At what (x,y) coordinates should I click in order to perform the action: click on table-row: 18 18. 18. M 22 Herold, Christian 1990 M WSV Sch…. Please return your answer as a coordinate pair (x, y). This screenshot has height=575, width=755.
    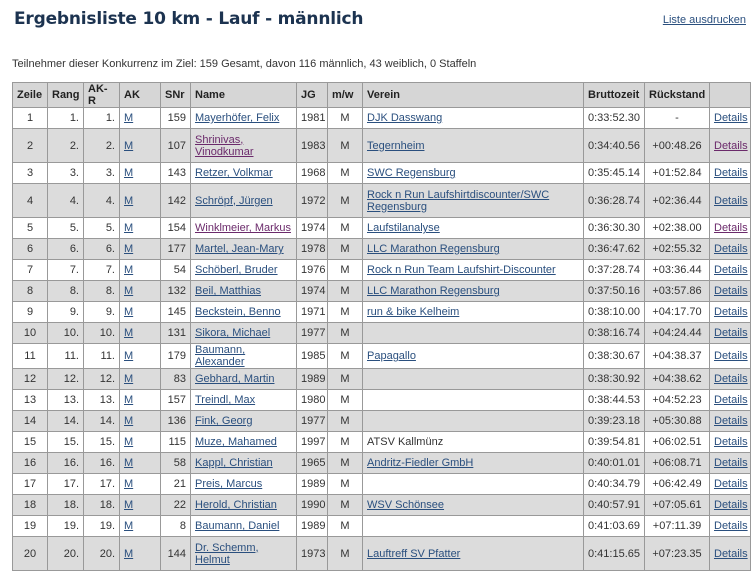
    Looking at the image, I should click on (381, 505).